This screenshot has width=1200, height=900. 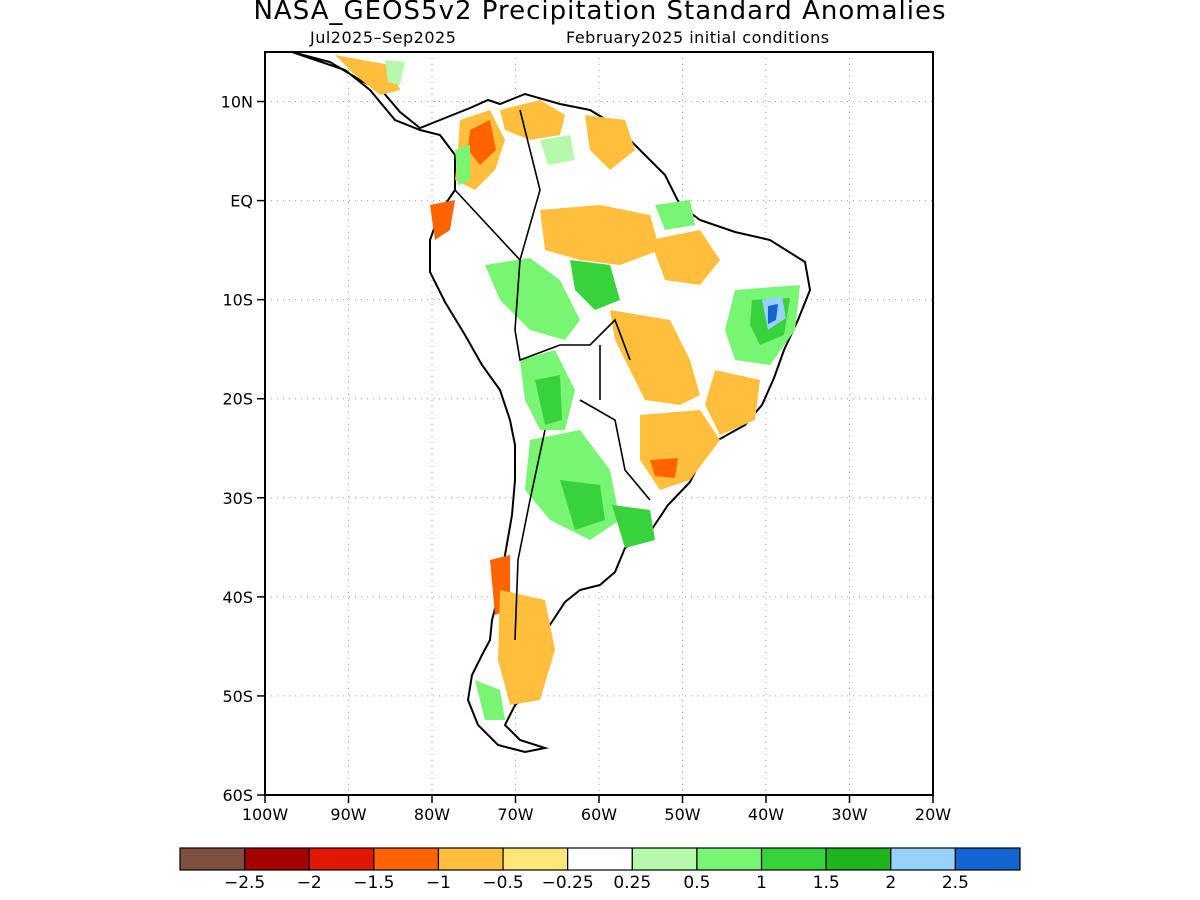 I want to click on anomaly-patch-uruguay, so click(x=633, y=526).